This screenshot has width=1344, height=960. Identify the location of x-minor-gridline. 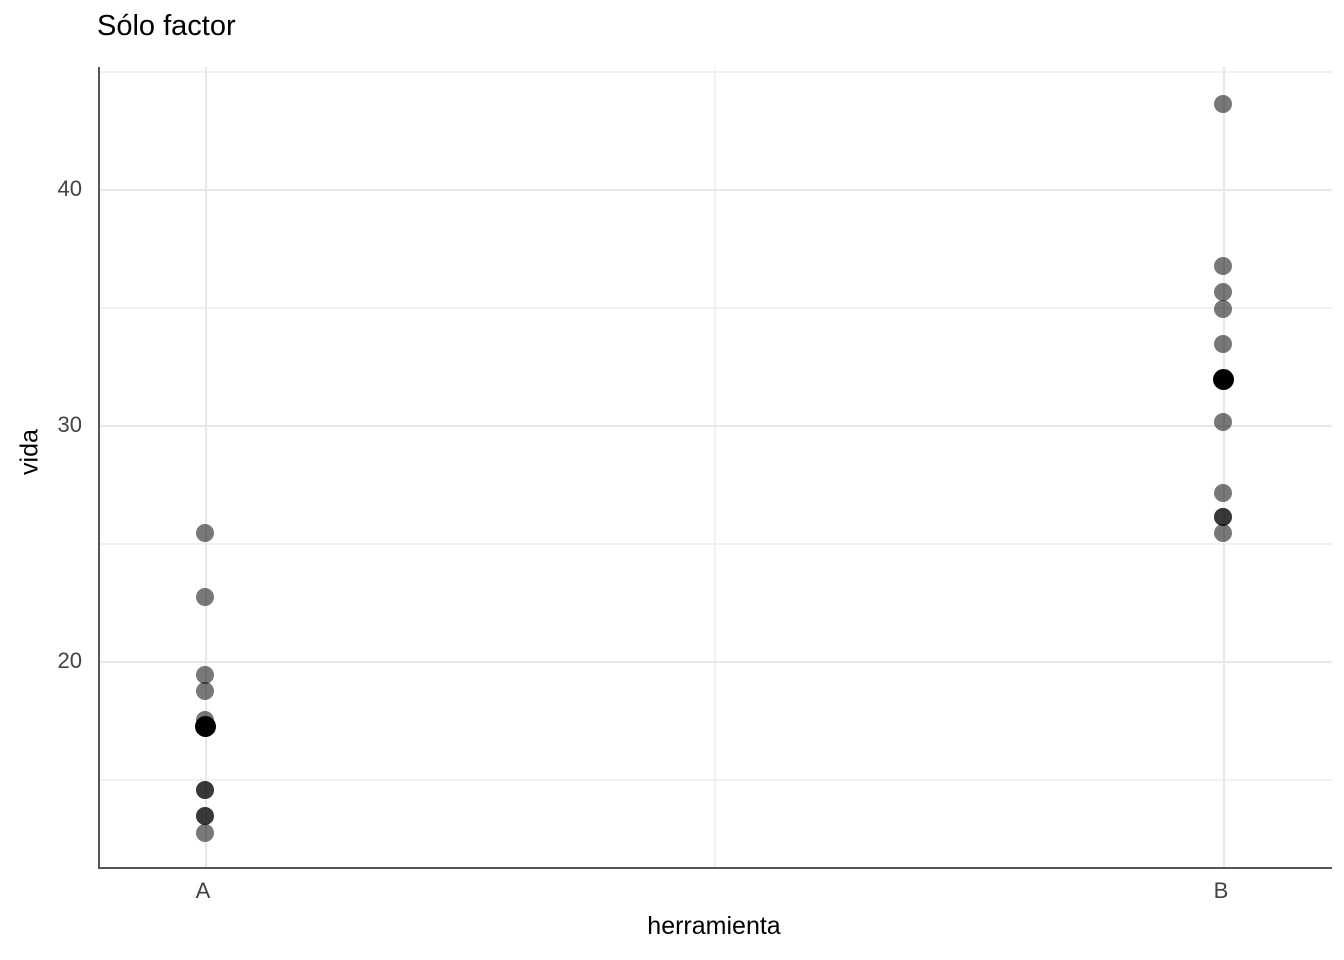
(715, 467).